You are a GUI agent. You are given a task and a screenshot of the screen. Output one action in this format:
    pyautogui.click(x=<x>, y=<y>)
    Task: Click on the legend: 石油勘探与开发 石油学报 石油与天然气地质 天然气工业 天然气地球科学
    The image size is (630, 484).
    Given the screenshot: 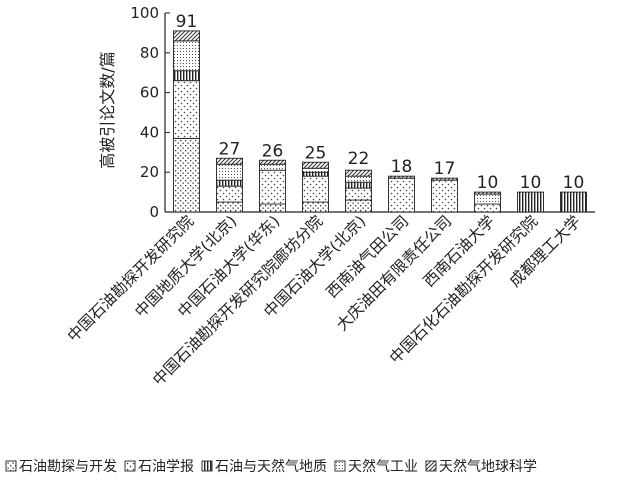 What is the action you would take?
    pyautogui.click(x=271, y=466)
    